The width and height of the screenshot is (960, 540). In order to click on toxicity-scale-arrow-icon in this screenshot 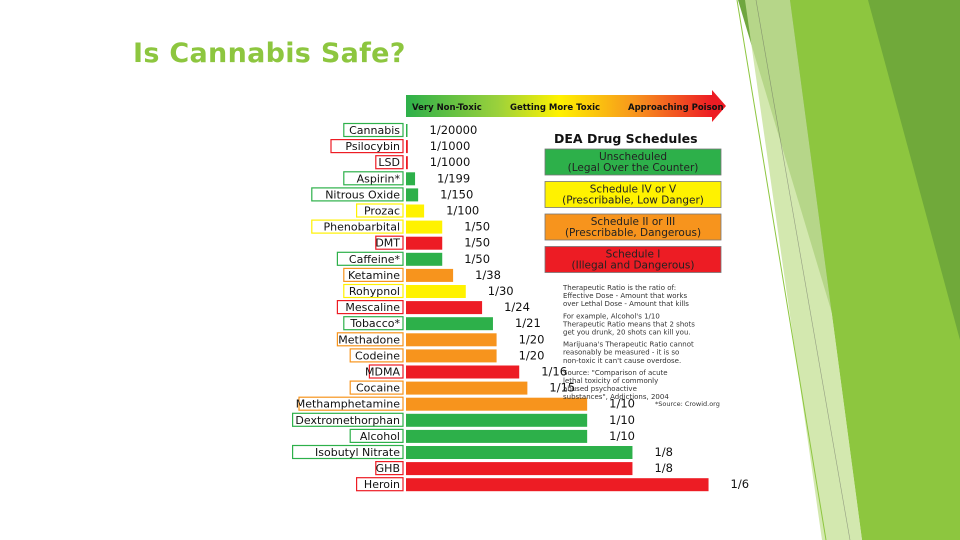, I will do `click(719, 106)`.